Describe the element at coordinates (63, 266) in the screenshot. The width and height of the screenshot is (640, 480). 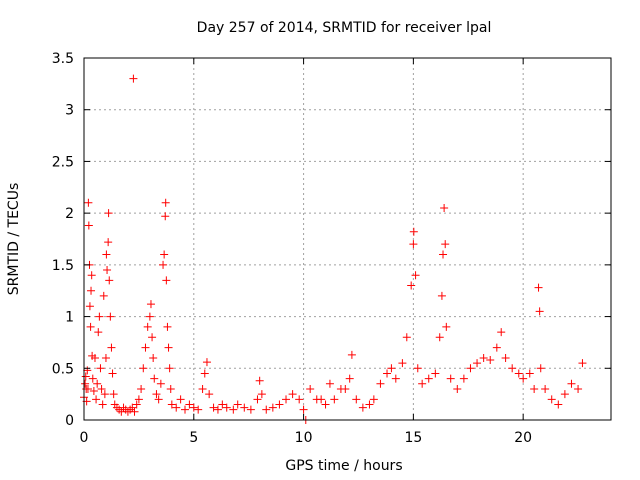
I see `y-tick-label: 1.5` at that location.